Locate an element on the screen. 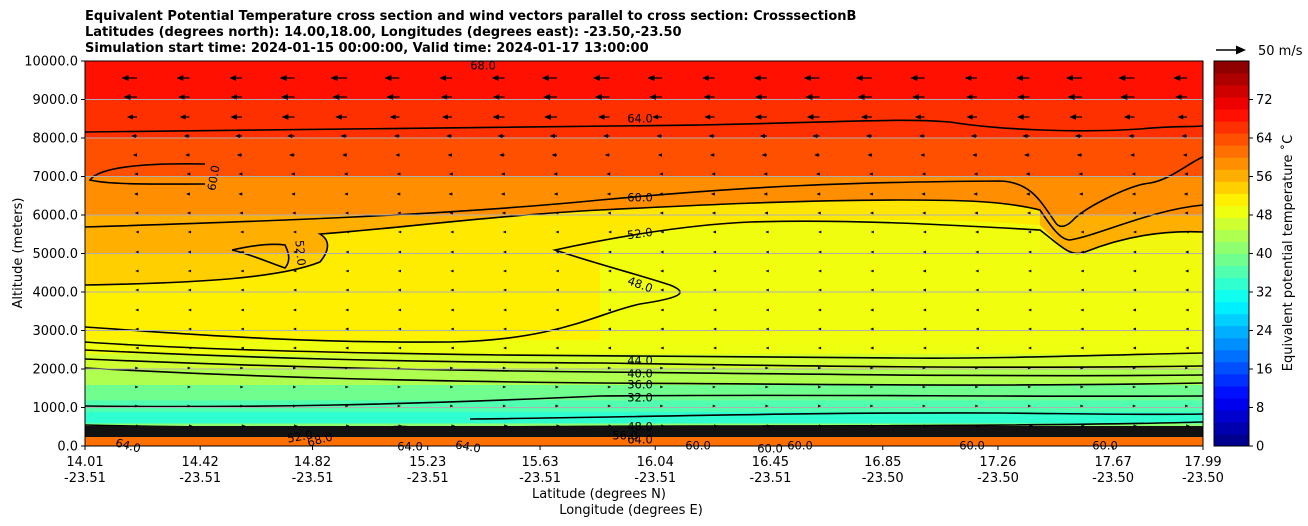  y-tick-label: 8000.0 is located at coordinates (56, 139).